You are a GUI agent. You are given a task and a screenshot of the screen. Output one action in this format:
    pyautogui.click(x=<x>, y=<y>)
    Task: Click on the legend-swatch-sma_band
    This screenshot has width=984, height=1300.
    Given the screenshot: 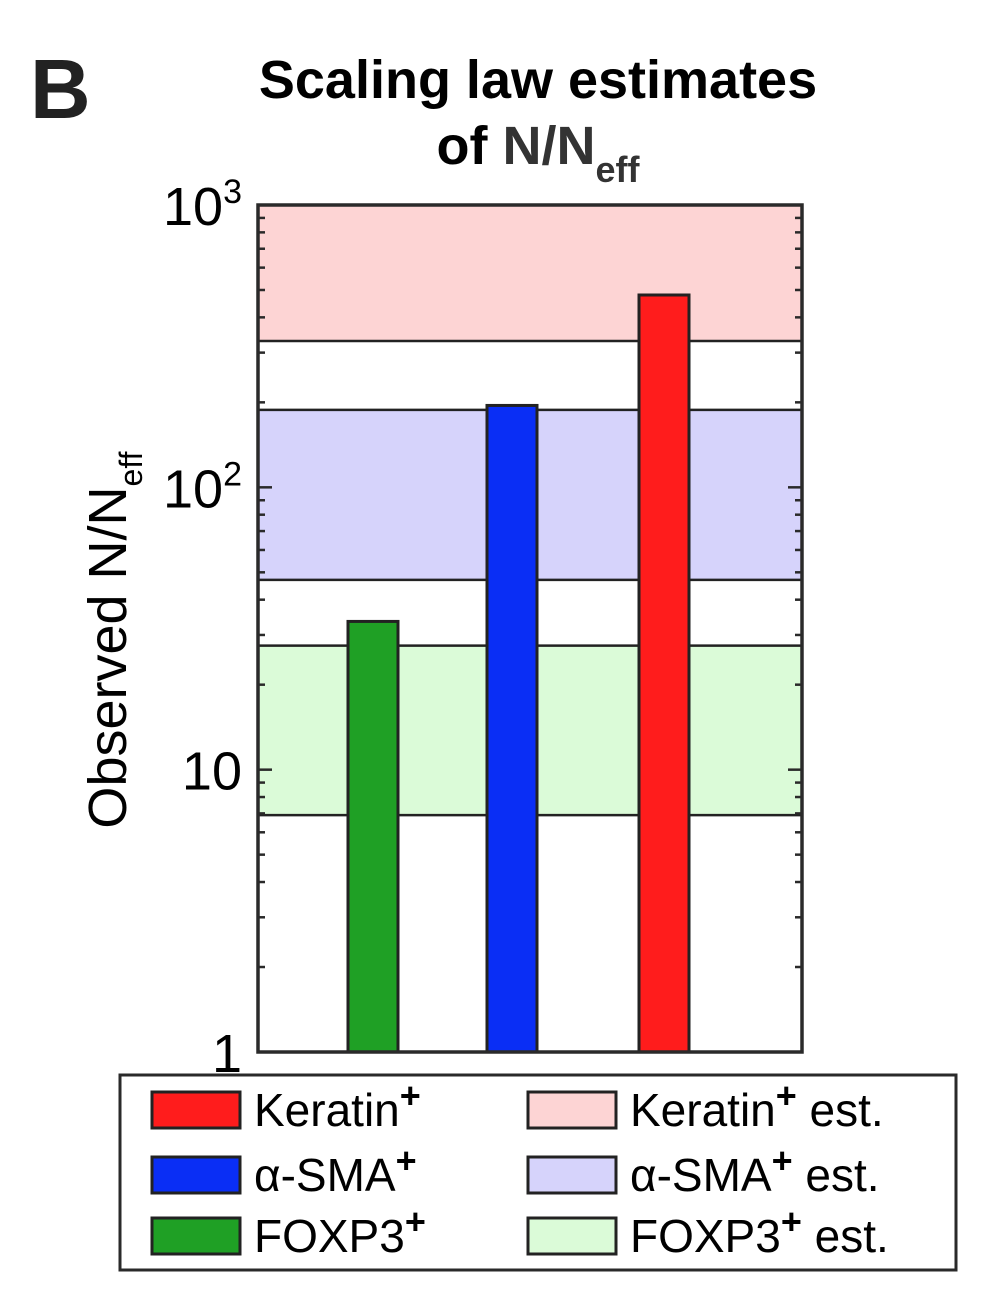 What is the action you would take?
    pyautogui.click(x=572, y=1175)
    